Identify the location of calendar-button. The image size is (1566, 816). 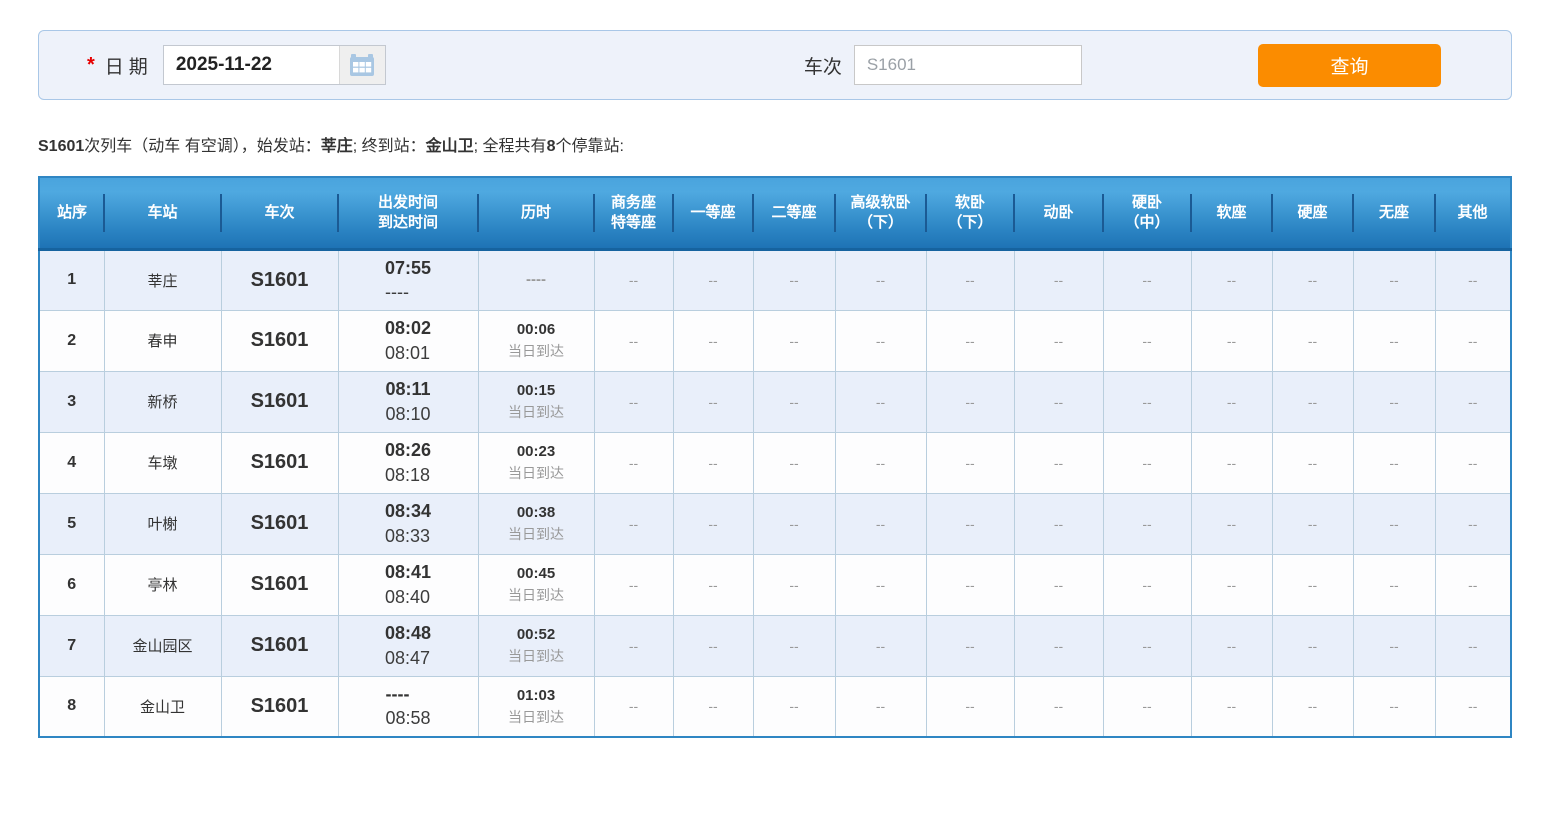
(361, 65).